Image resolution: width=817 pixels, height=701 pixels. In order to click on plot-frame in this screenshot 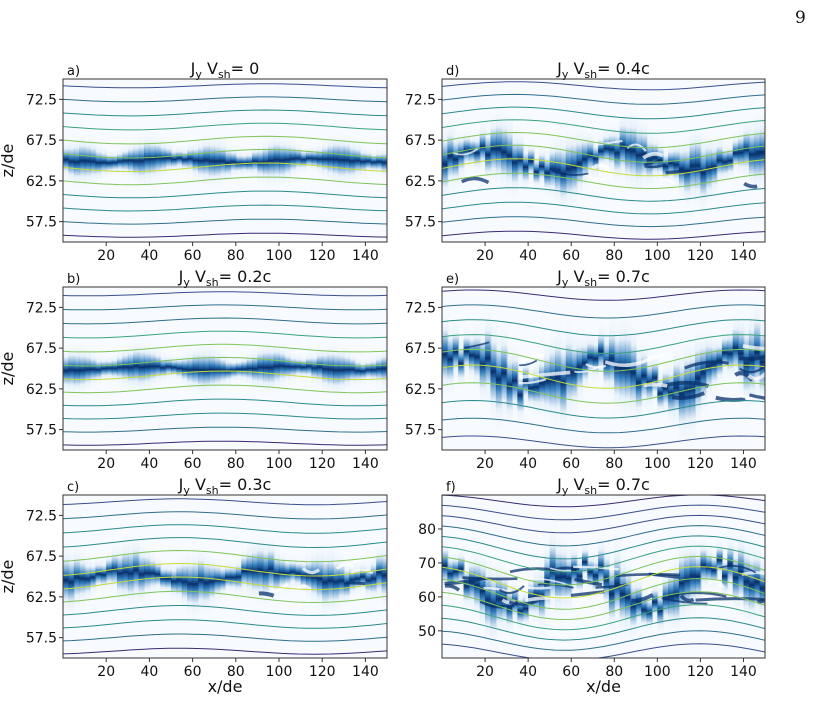, I will do `click(225, 368)`.